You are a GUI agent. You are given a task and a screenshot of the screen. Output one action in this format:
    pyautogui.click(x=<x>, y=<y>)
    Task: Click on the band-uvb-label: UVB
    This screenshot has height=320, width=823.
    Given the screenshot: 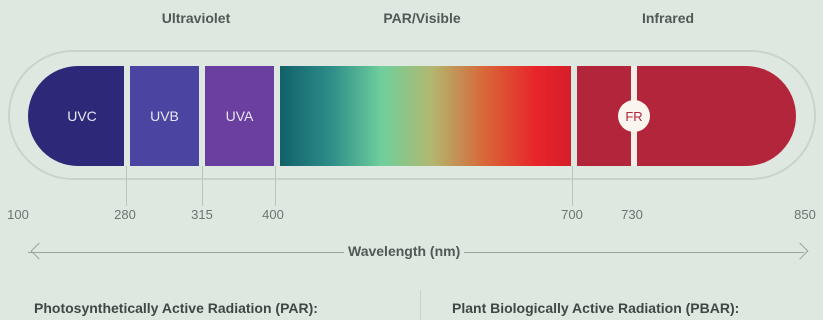 What is the action you would take?
    pyautogui.click(x=164, y=116)
    